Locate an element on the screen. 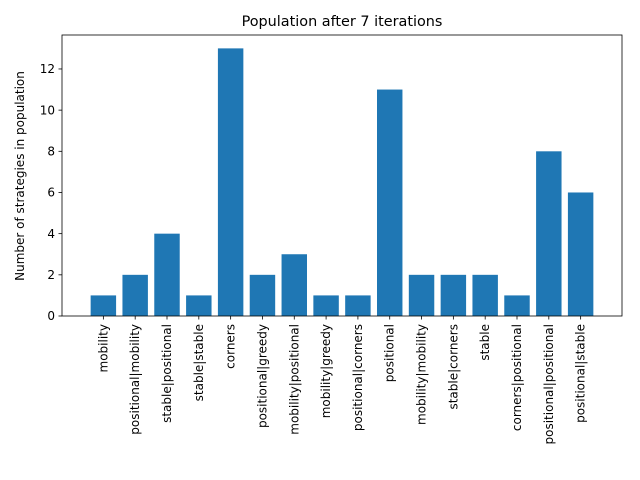 The width and height of the screenshot is (640, 480). bar-mobility-greedy is located at coordinates (326, 305).